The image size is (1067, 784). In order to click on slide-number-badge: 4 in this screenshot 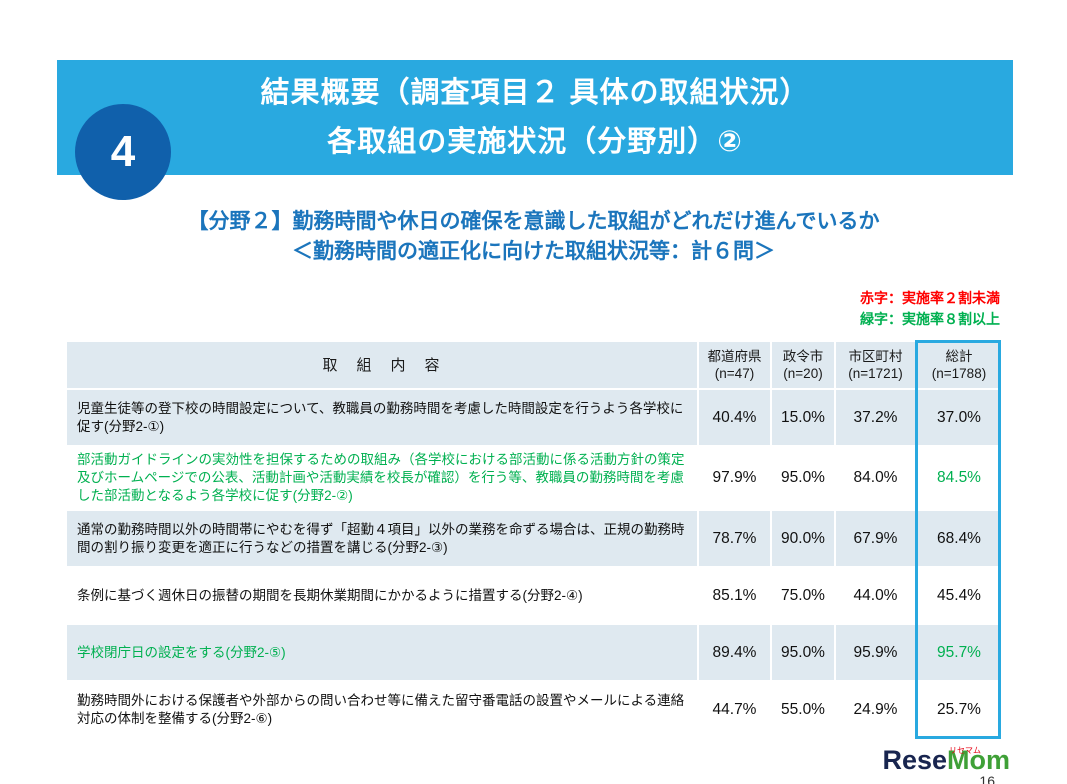, I will do `click(123, 152)`.